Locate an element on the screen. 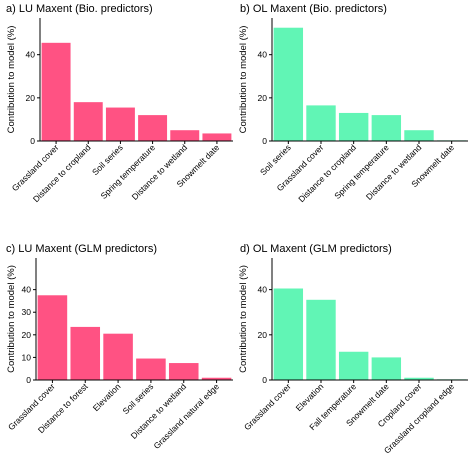  panel-b-title: b) OL Maxent (Bio. predictors) is located at coordinates (313, 9).